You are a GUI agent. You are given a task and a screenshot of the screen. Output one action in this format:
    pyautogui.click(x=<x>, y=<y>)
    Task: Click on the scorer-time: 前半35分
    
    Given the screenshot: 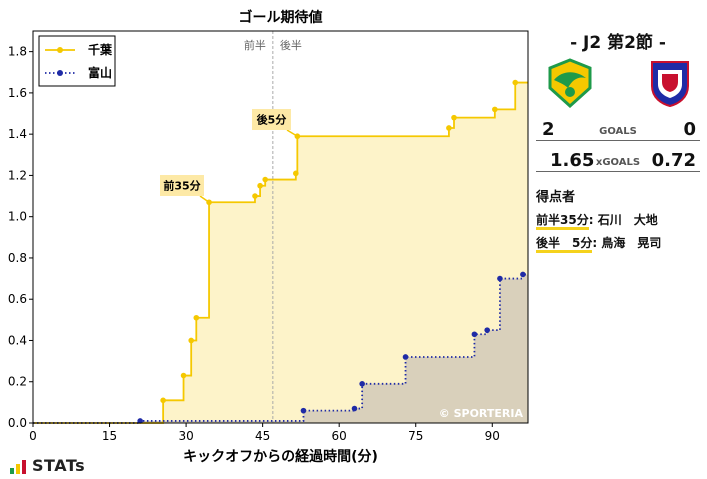 What is the action you would take?
    pyautogui.click(x=562, y=221)
    